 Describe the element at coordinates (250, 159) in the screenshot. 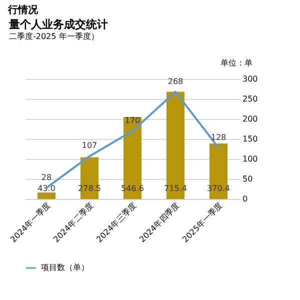

I see `y-tick-label: 100` at that location.